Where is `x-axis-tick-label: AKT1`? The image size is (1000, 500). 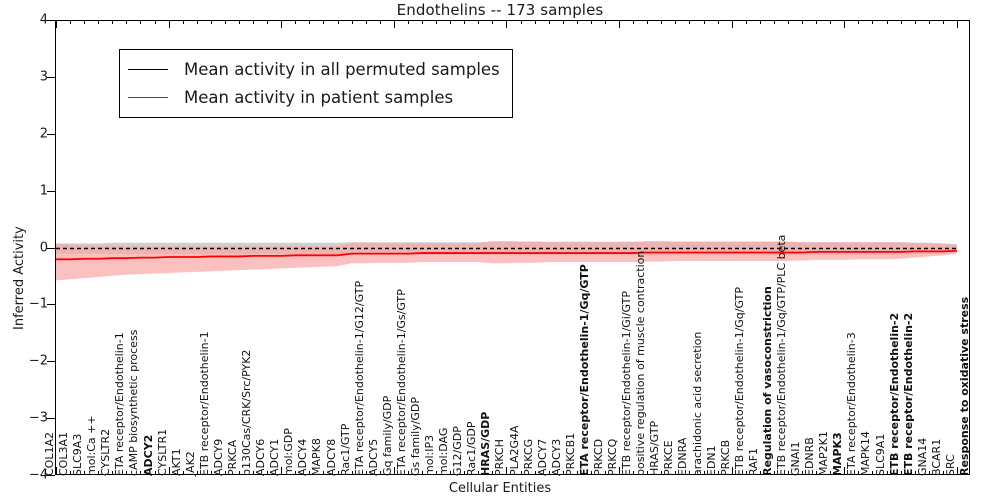 x-axis-tick-label: AKT1 is located at coordinates (176, 462).